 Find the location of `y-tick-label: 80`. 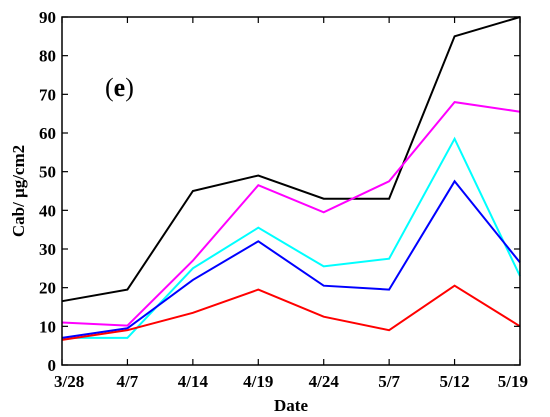

y-tick-label: 80 is located at coordinates (47, 56).